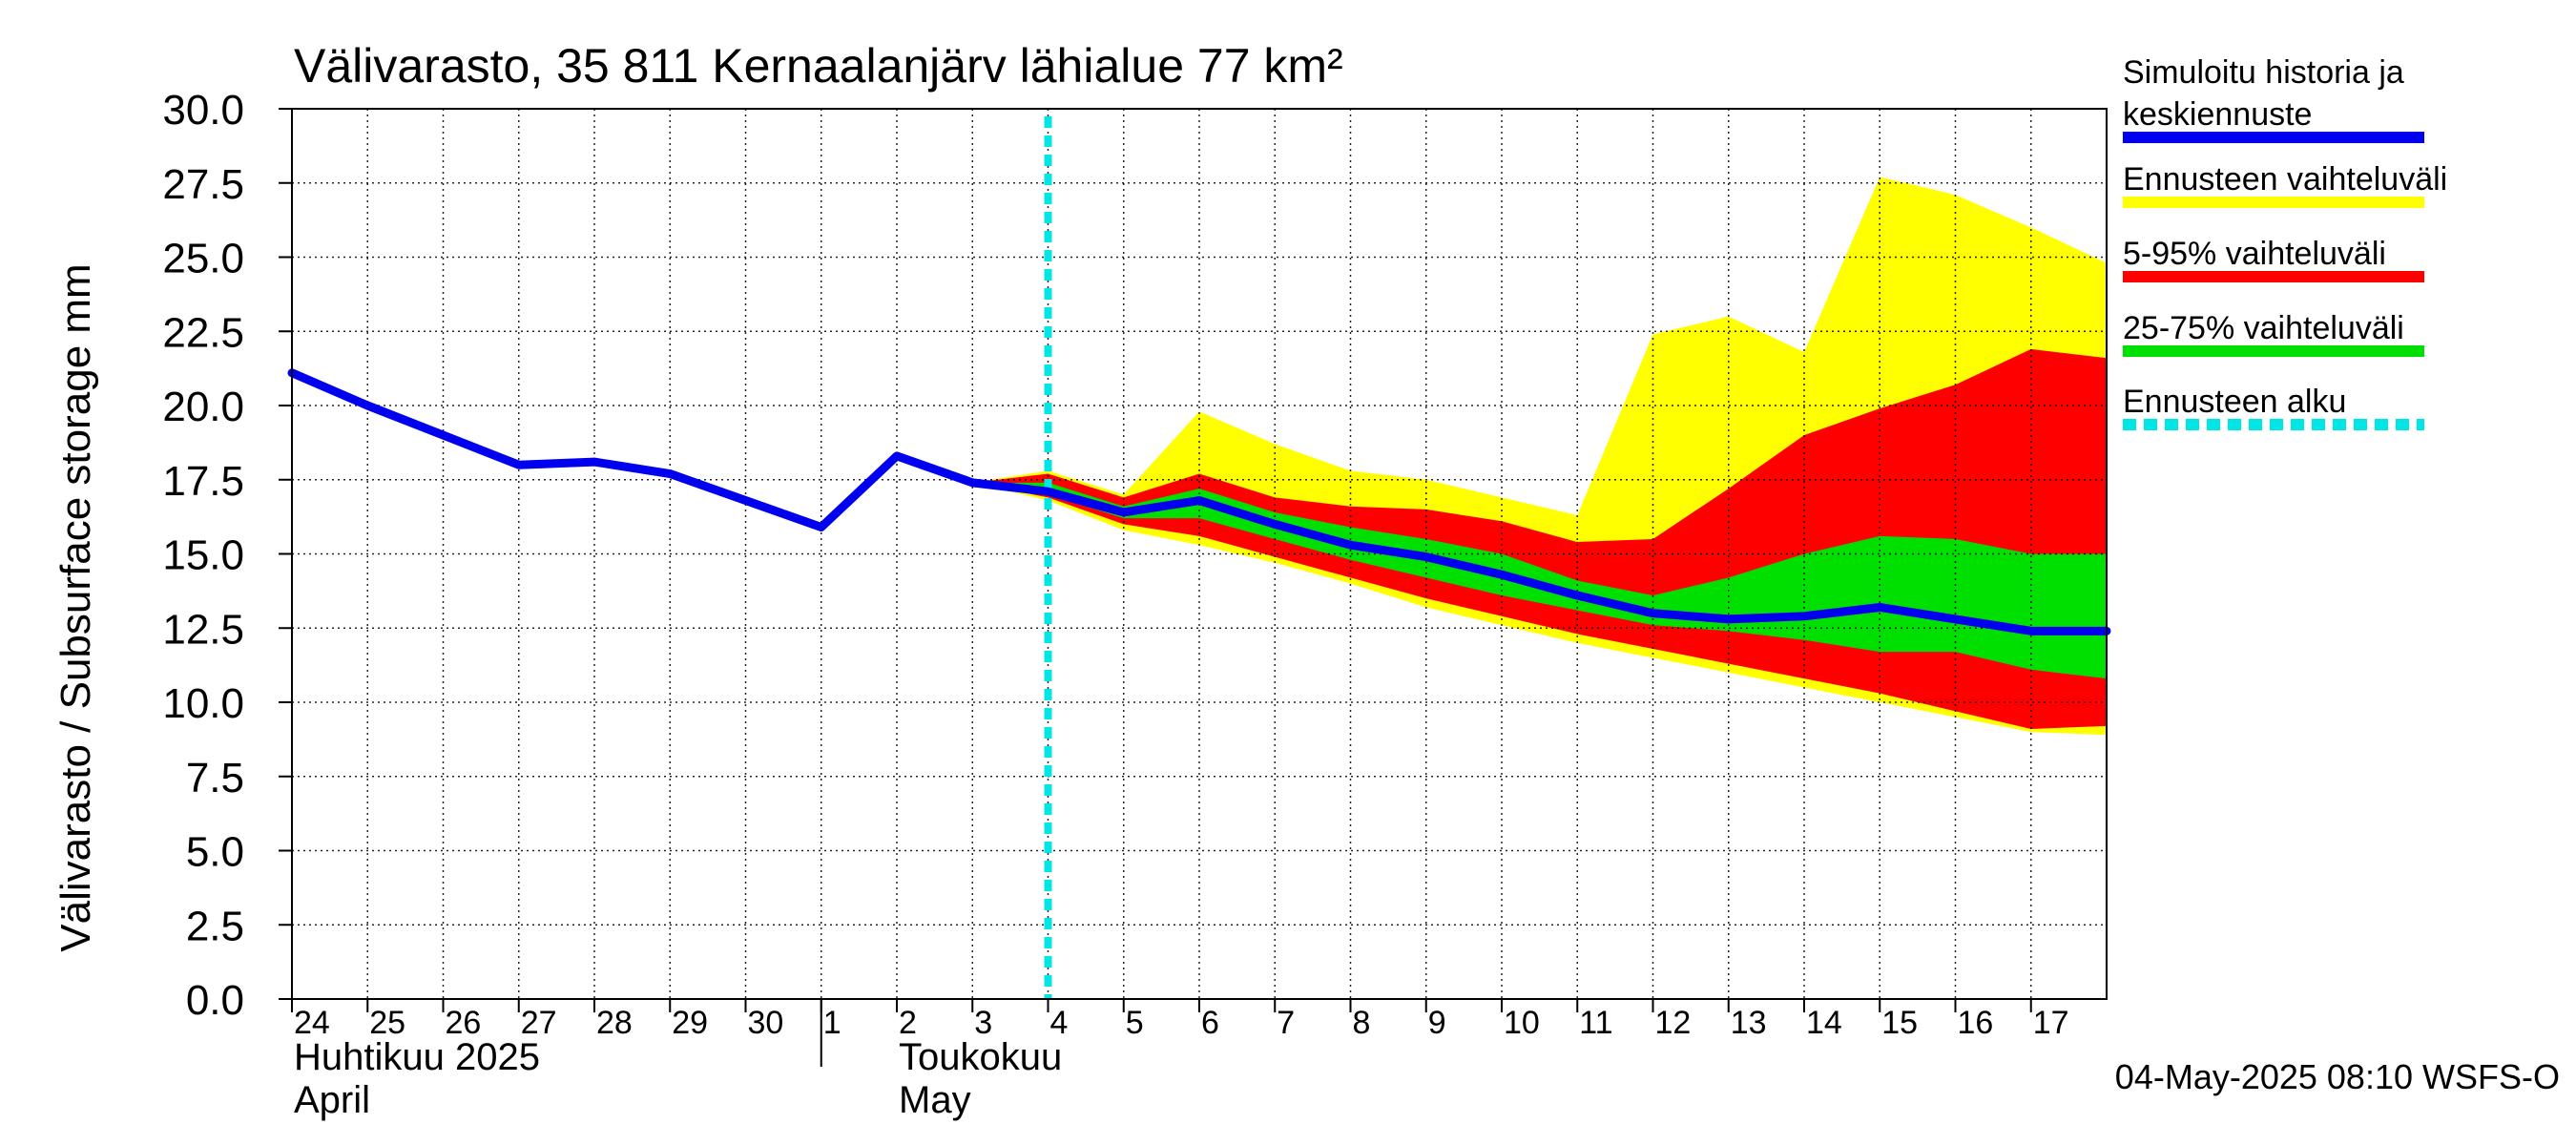  Describe the element at coordinates (215, 1000) in the screenshot. I see `y-tick-label: 0.0` at that location.